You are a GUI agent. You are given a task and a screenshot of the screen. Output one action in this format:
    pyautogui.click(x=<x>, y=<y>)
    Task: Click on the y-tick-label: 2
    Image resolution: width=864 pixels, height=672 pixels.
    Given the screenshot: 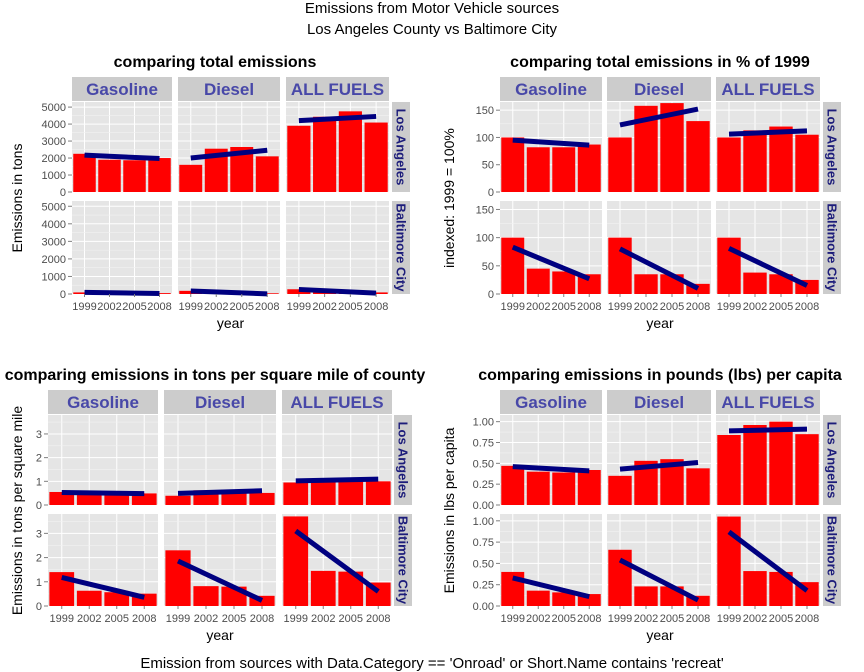 What is the action you would take?
    pyautogui.click(x=39, y=559)
    